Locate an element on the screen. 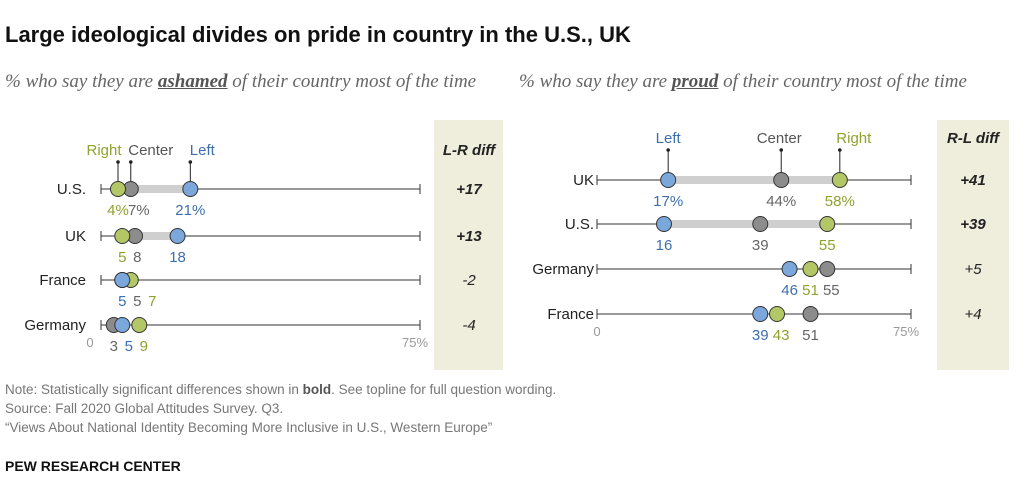 This screenshot has height=500, width=1022. panel1-legend-leader-dot-left is located at coordinates (190, 162).